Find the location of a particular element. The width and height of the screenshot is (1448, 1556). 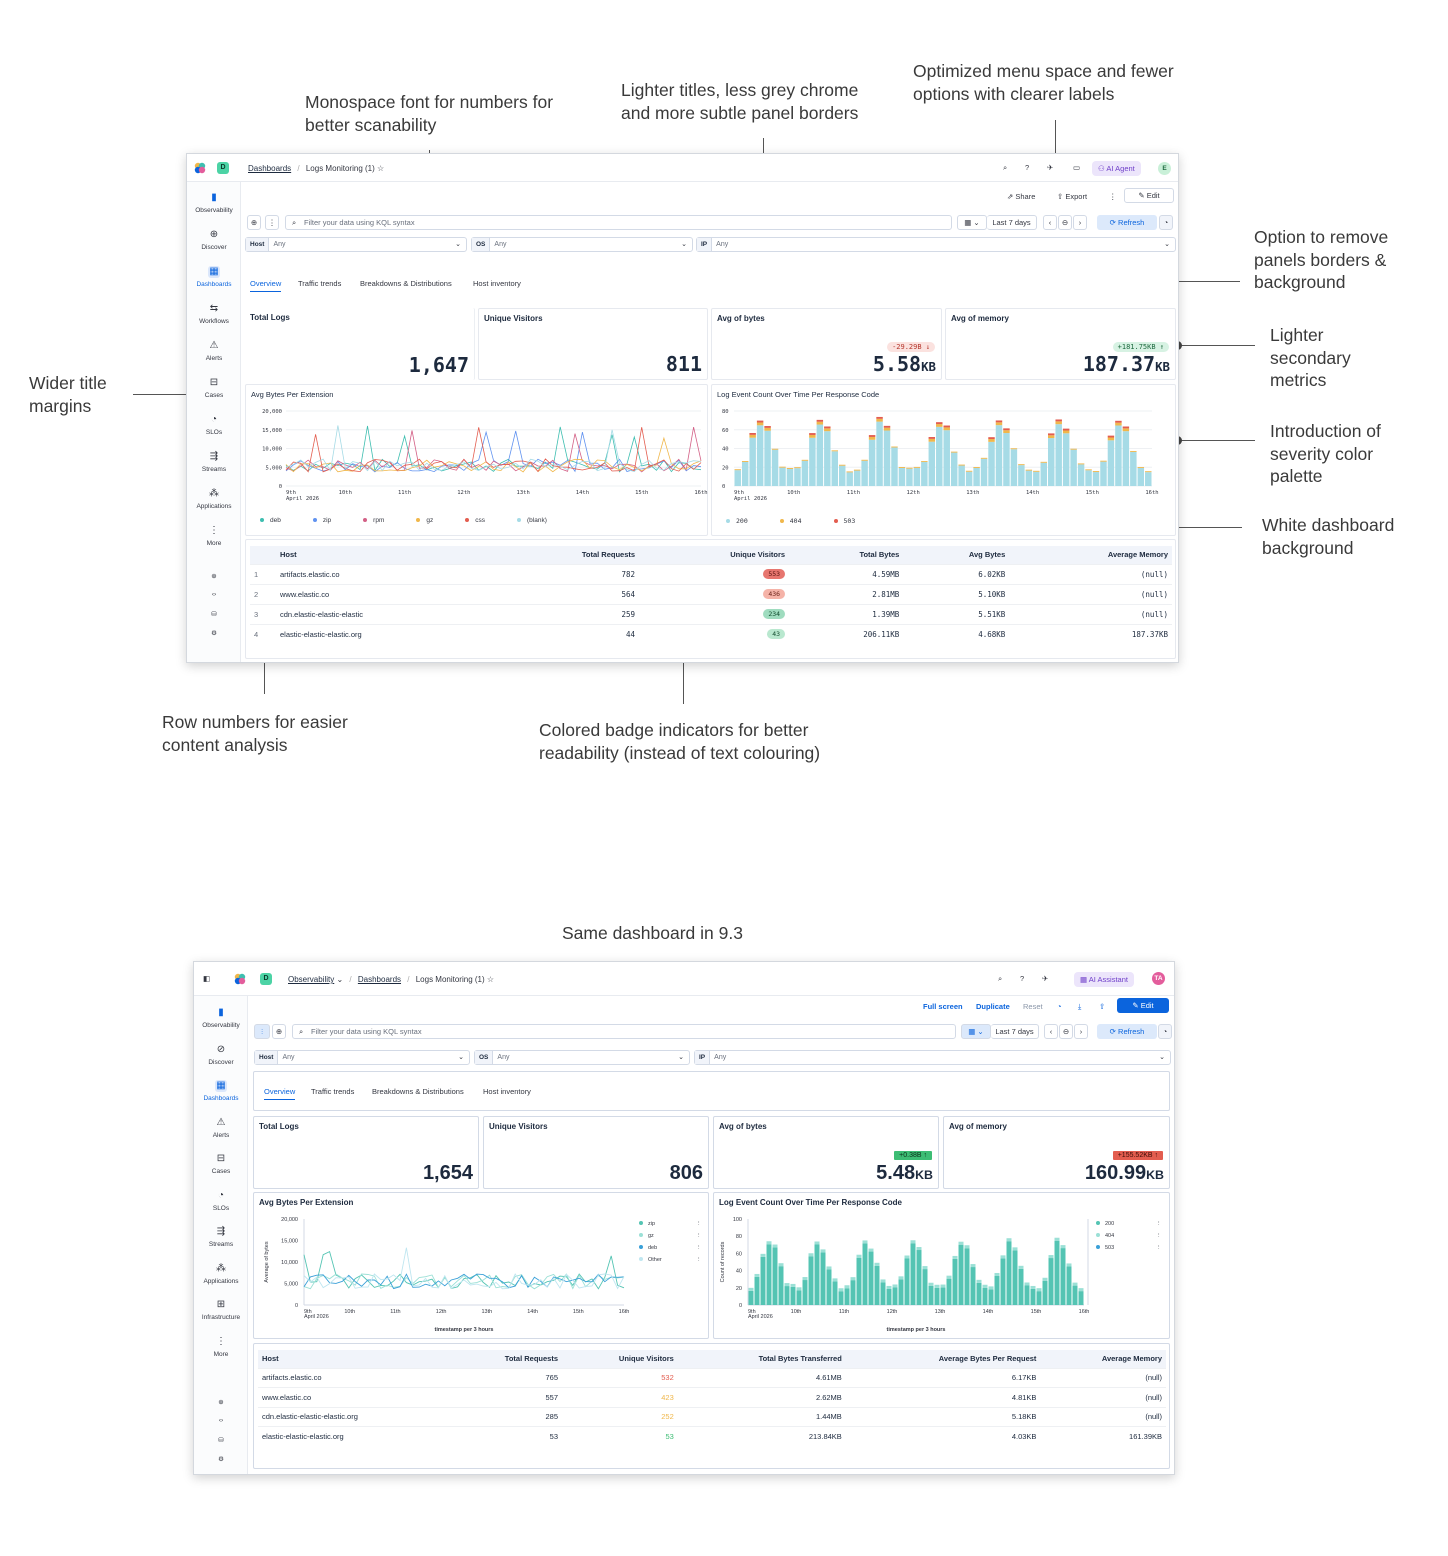

duplicate-button: Duplicate is located at coordinates (993, 1006).